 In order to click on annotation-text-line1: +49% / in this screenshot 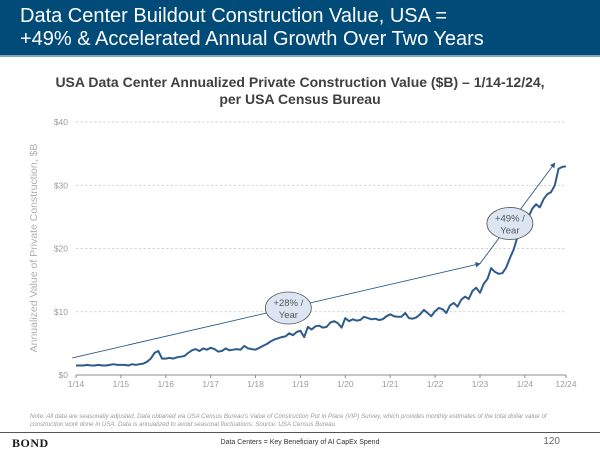, I will do `click(510, 218)`.